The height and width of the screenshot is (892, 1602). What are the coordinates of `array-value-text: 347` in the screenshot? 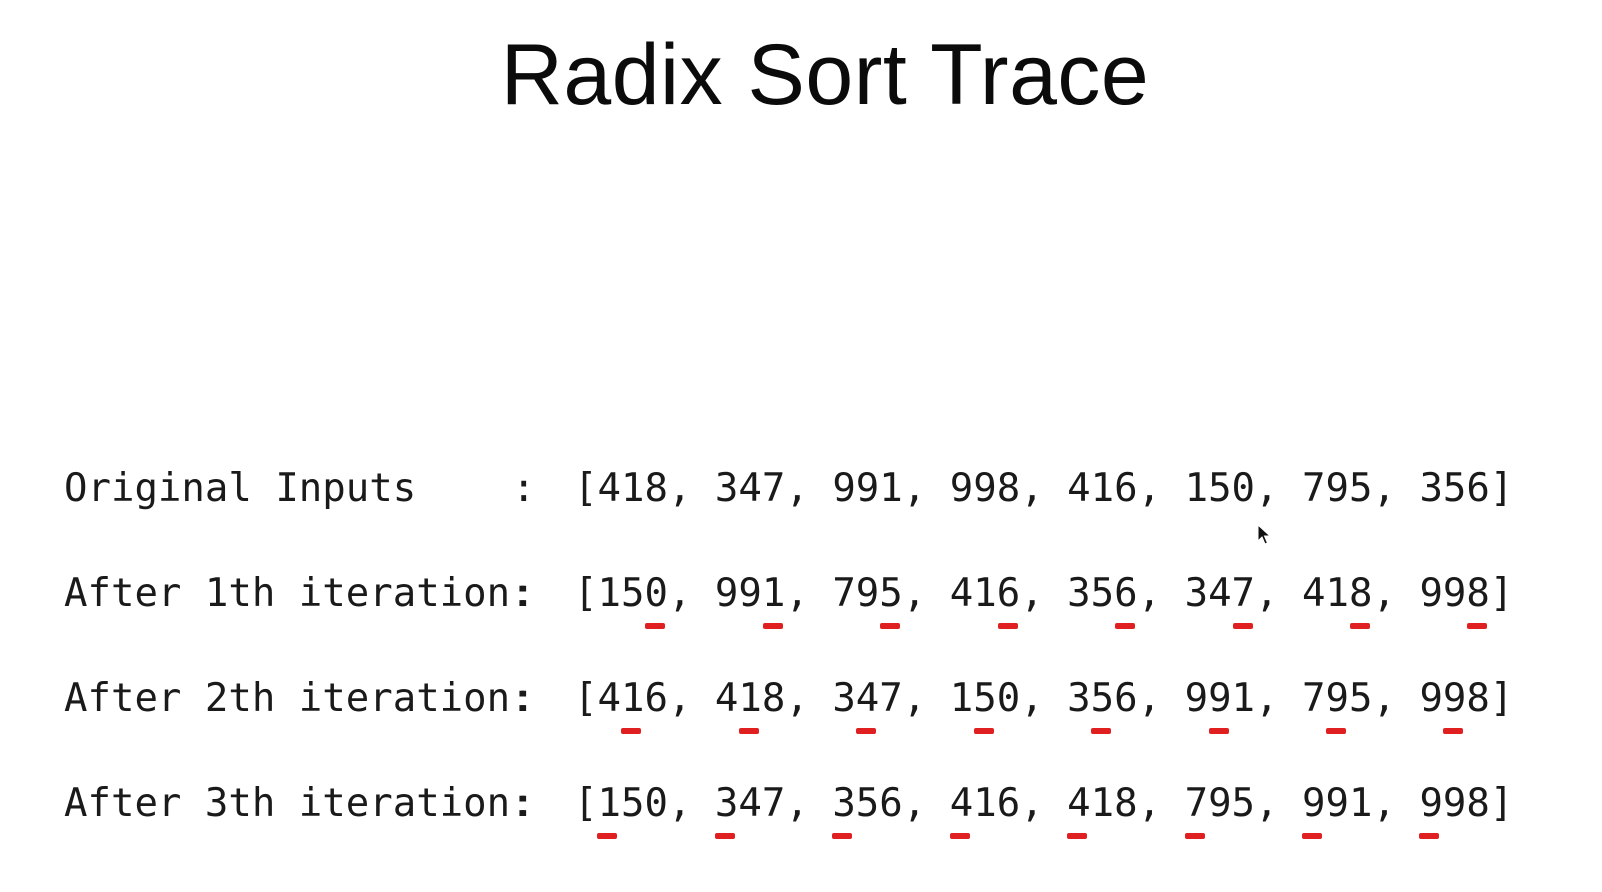 It's located at (750, 488).